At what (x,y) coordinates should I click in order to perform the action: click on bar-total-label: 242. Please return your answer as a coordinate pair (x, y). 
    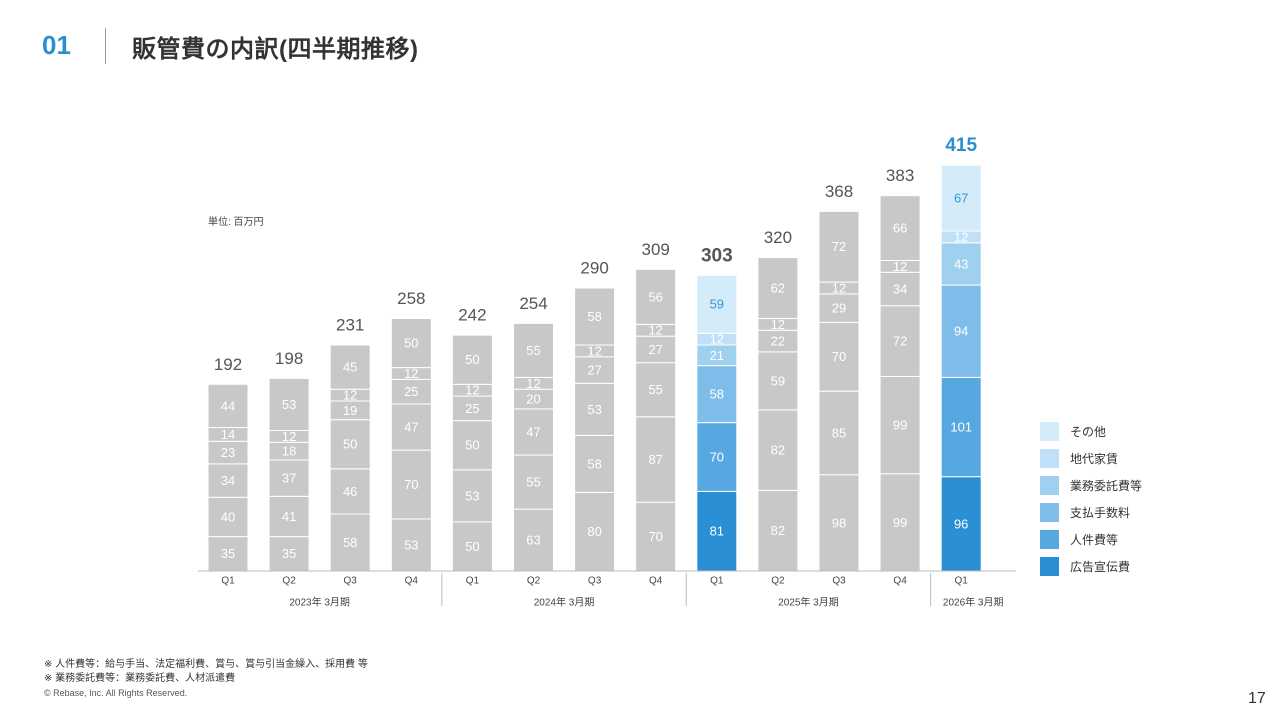
    Looking at the image, I should click on (472, 315).